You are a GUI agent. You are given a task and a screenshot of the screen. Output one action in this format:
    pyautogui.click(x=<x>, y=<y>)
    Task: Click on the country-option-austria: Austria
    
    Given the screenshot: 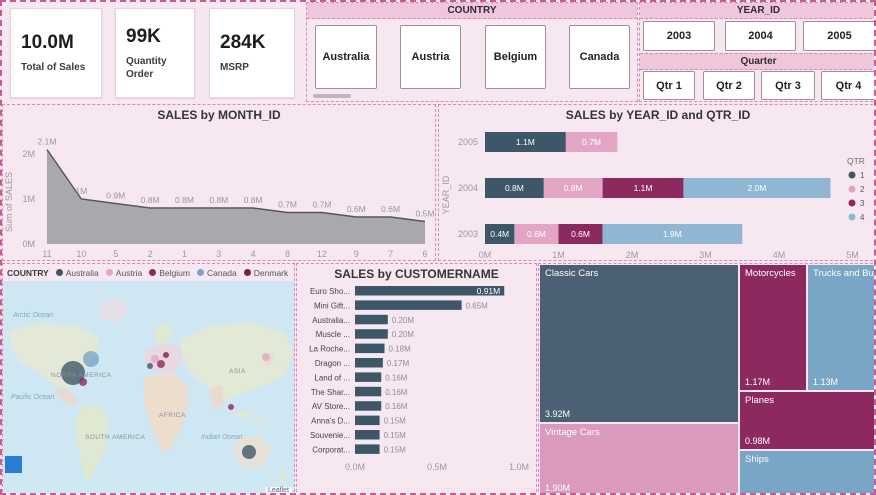 What is the action you would take?
    pyautogui.click(x=430, y=57)
    